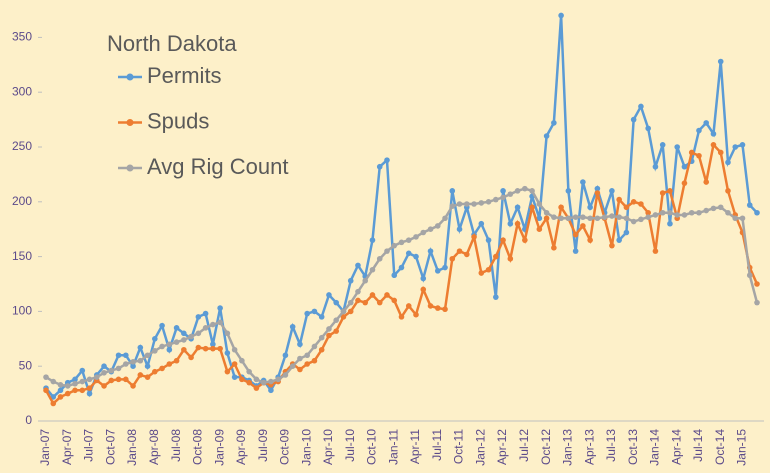  What do you see at coordinates (130, 122) in the screenshot?
I see `legend-marker` at bounding box center [130, 122].